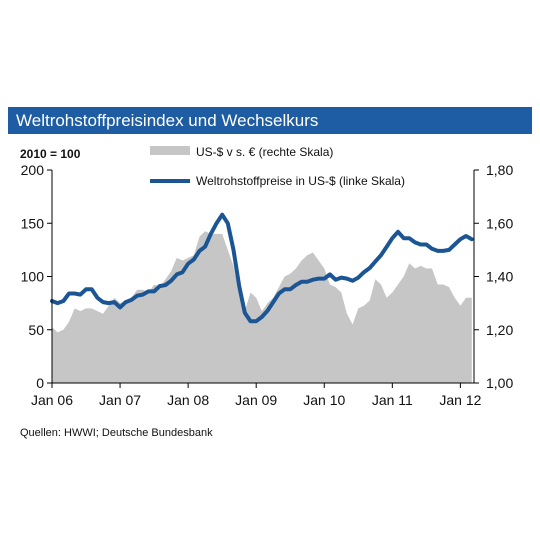  What do you see at coordinates (52, 400) in the screenshot?
I see `x-tick-label: Jan 06` at bounding box center [52, 400].